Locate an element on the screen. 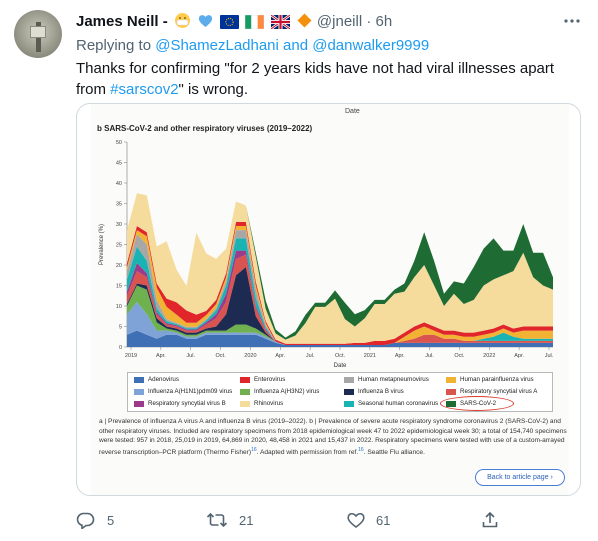  figure-top-label: Date is located at coordinates (352, 111).